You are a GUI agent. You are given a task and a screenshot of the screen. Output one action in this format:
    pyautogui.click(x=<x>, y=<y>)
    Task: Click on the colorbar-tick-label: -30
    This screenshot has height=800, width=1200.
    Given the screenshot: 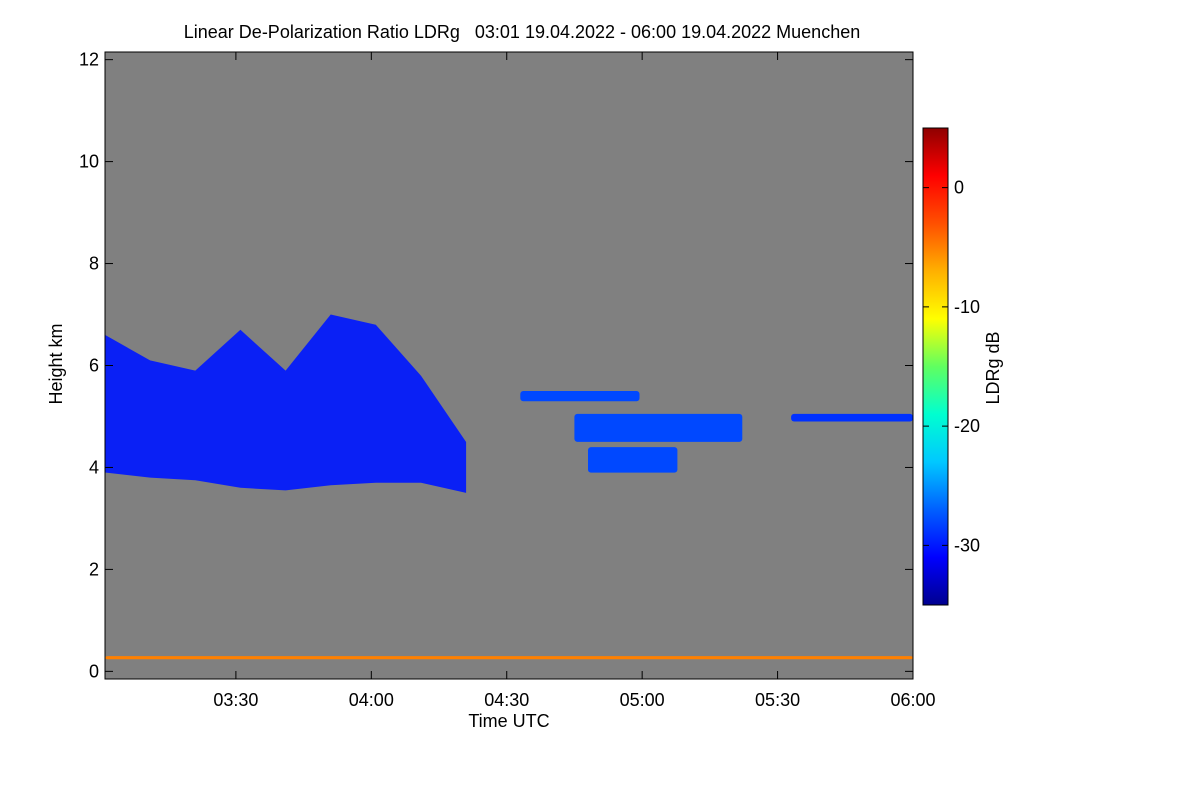 What is the action you would take?
    pyautogui.click(x=967, y=545)
    